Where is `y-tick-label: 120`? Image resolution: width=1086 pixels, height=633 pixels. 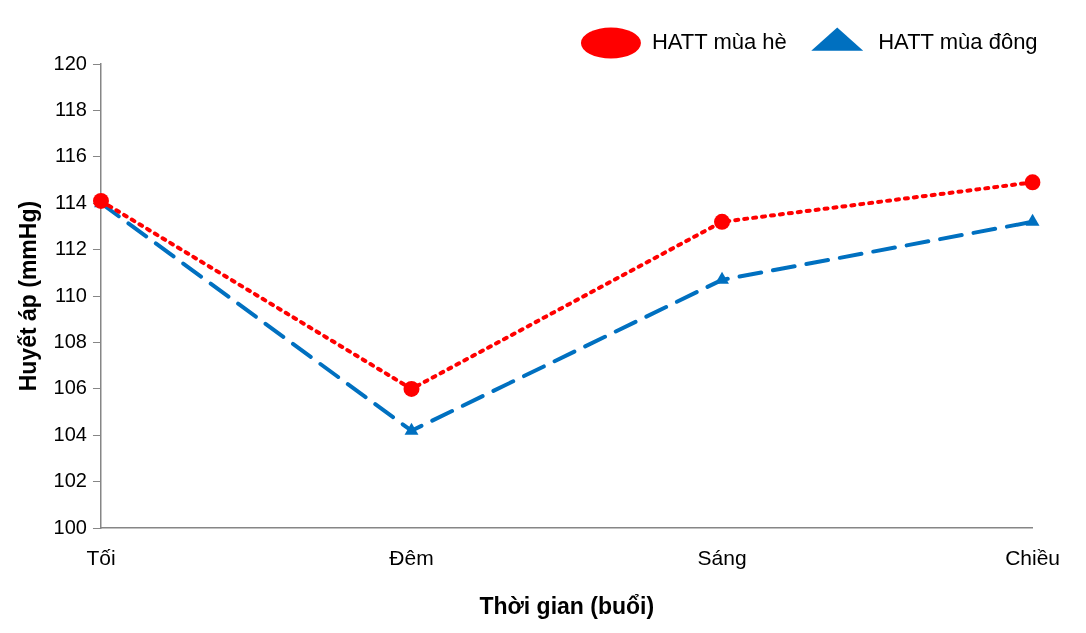
y-tick-label: 120 is located at coordinates (70, 62).